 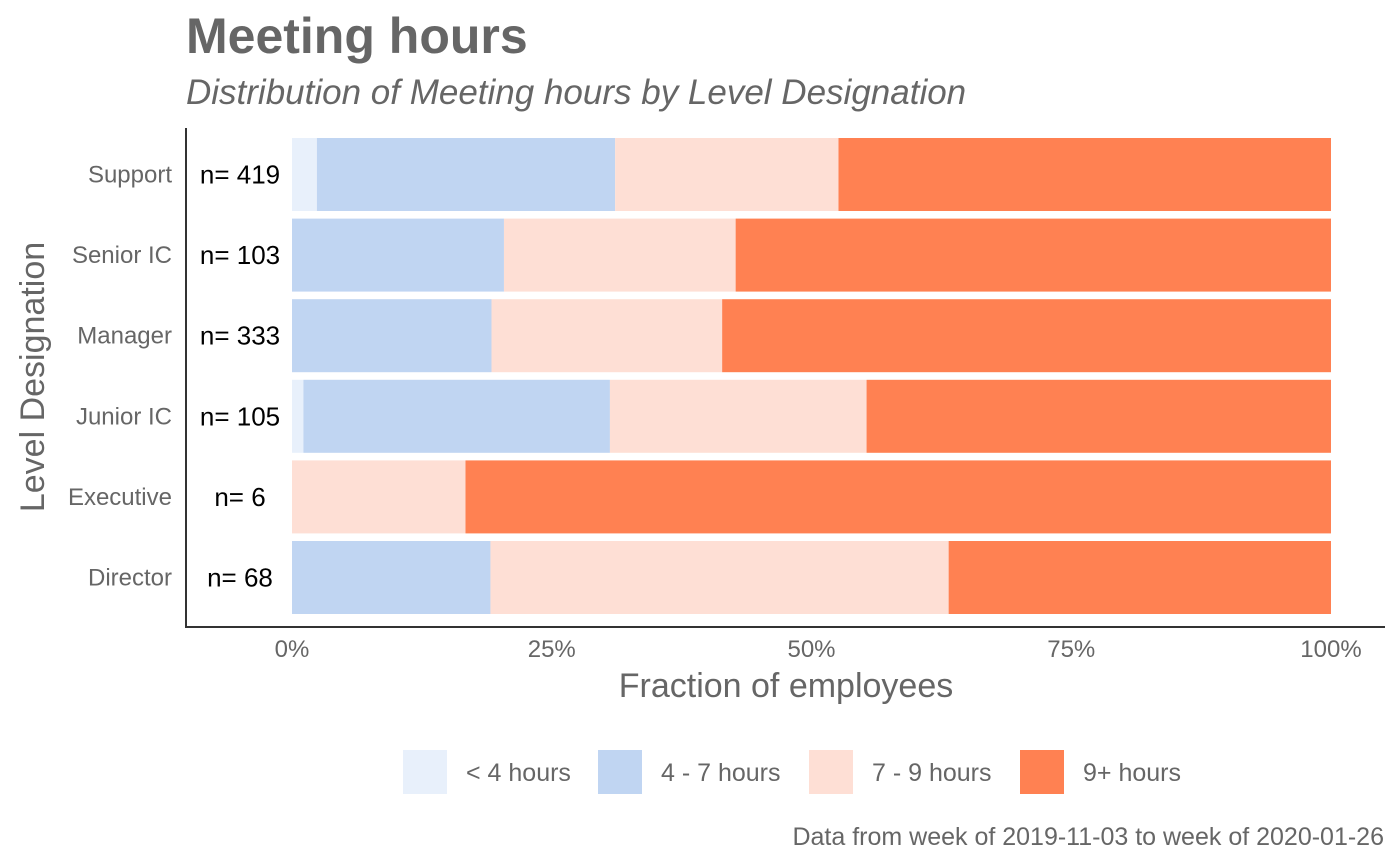 What do you see at coordinates (33, 377) in the screenshot?
I see `y-axis-title: Level Designation` at bounding box center [33, 377].